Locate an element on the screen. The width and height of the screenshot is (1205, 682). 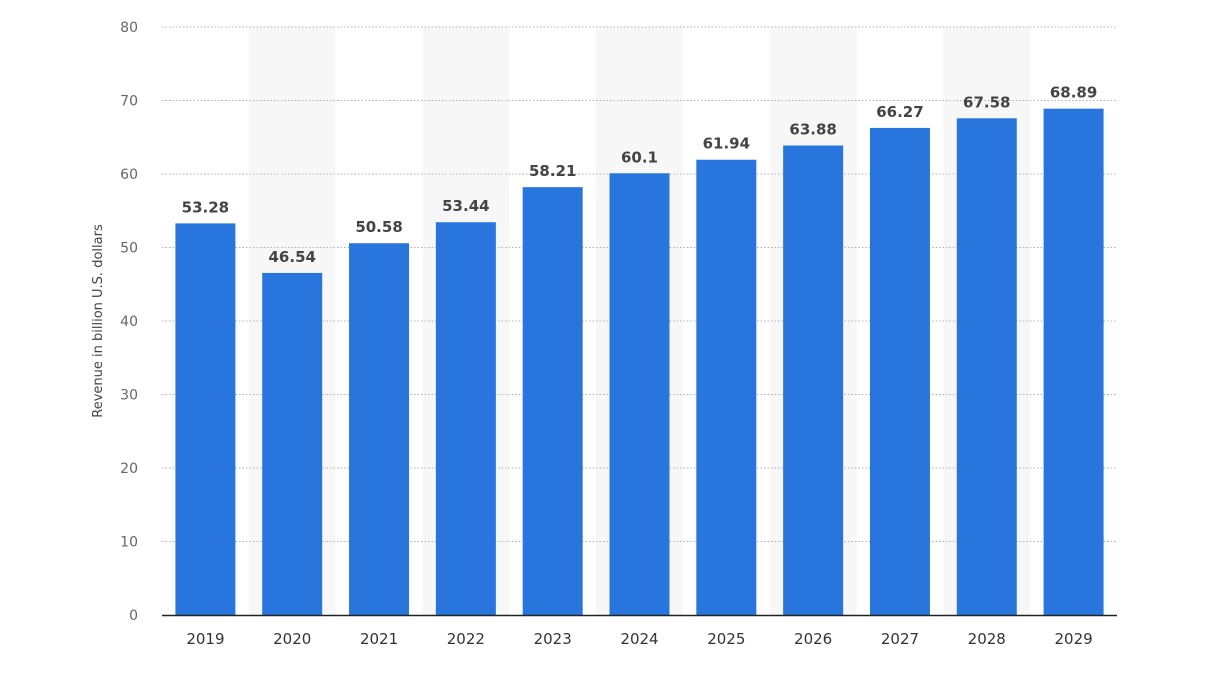
value-label: 61.94 is located at coordinates (726, 144).